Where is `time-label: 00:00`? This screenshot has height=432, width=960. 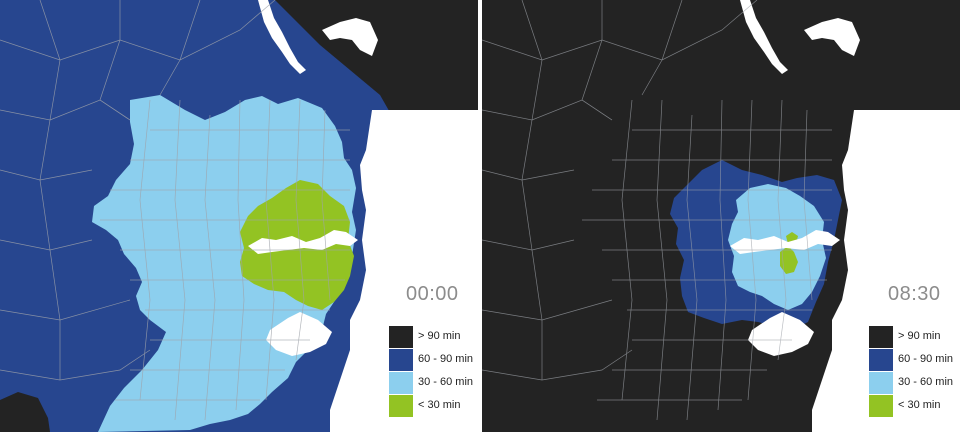
time-label: 00:00 is located at coordinates (432, 294).